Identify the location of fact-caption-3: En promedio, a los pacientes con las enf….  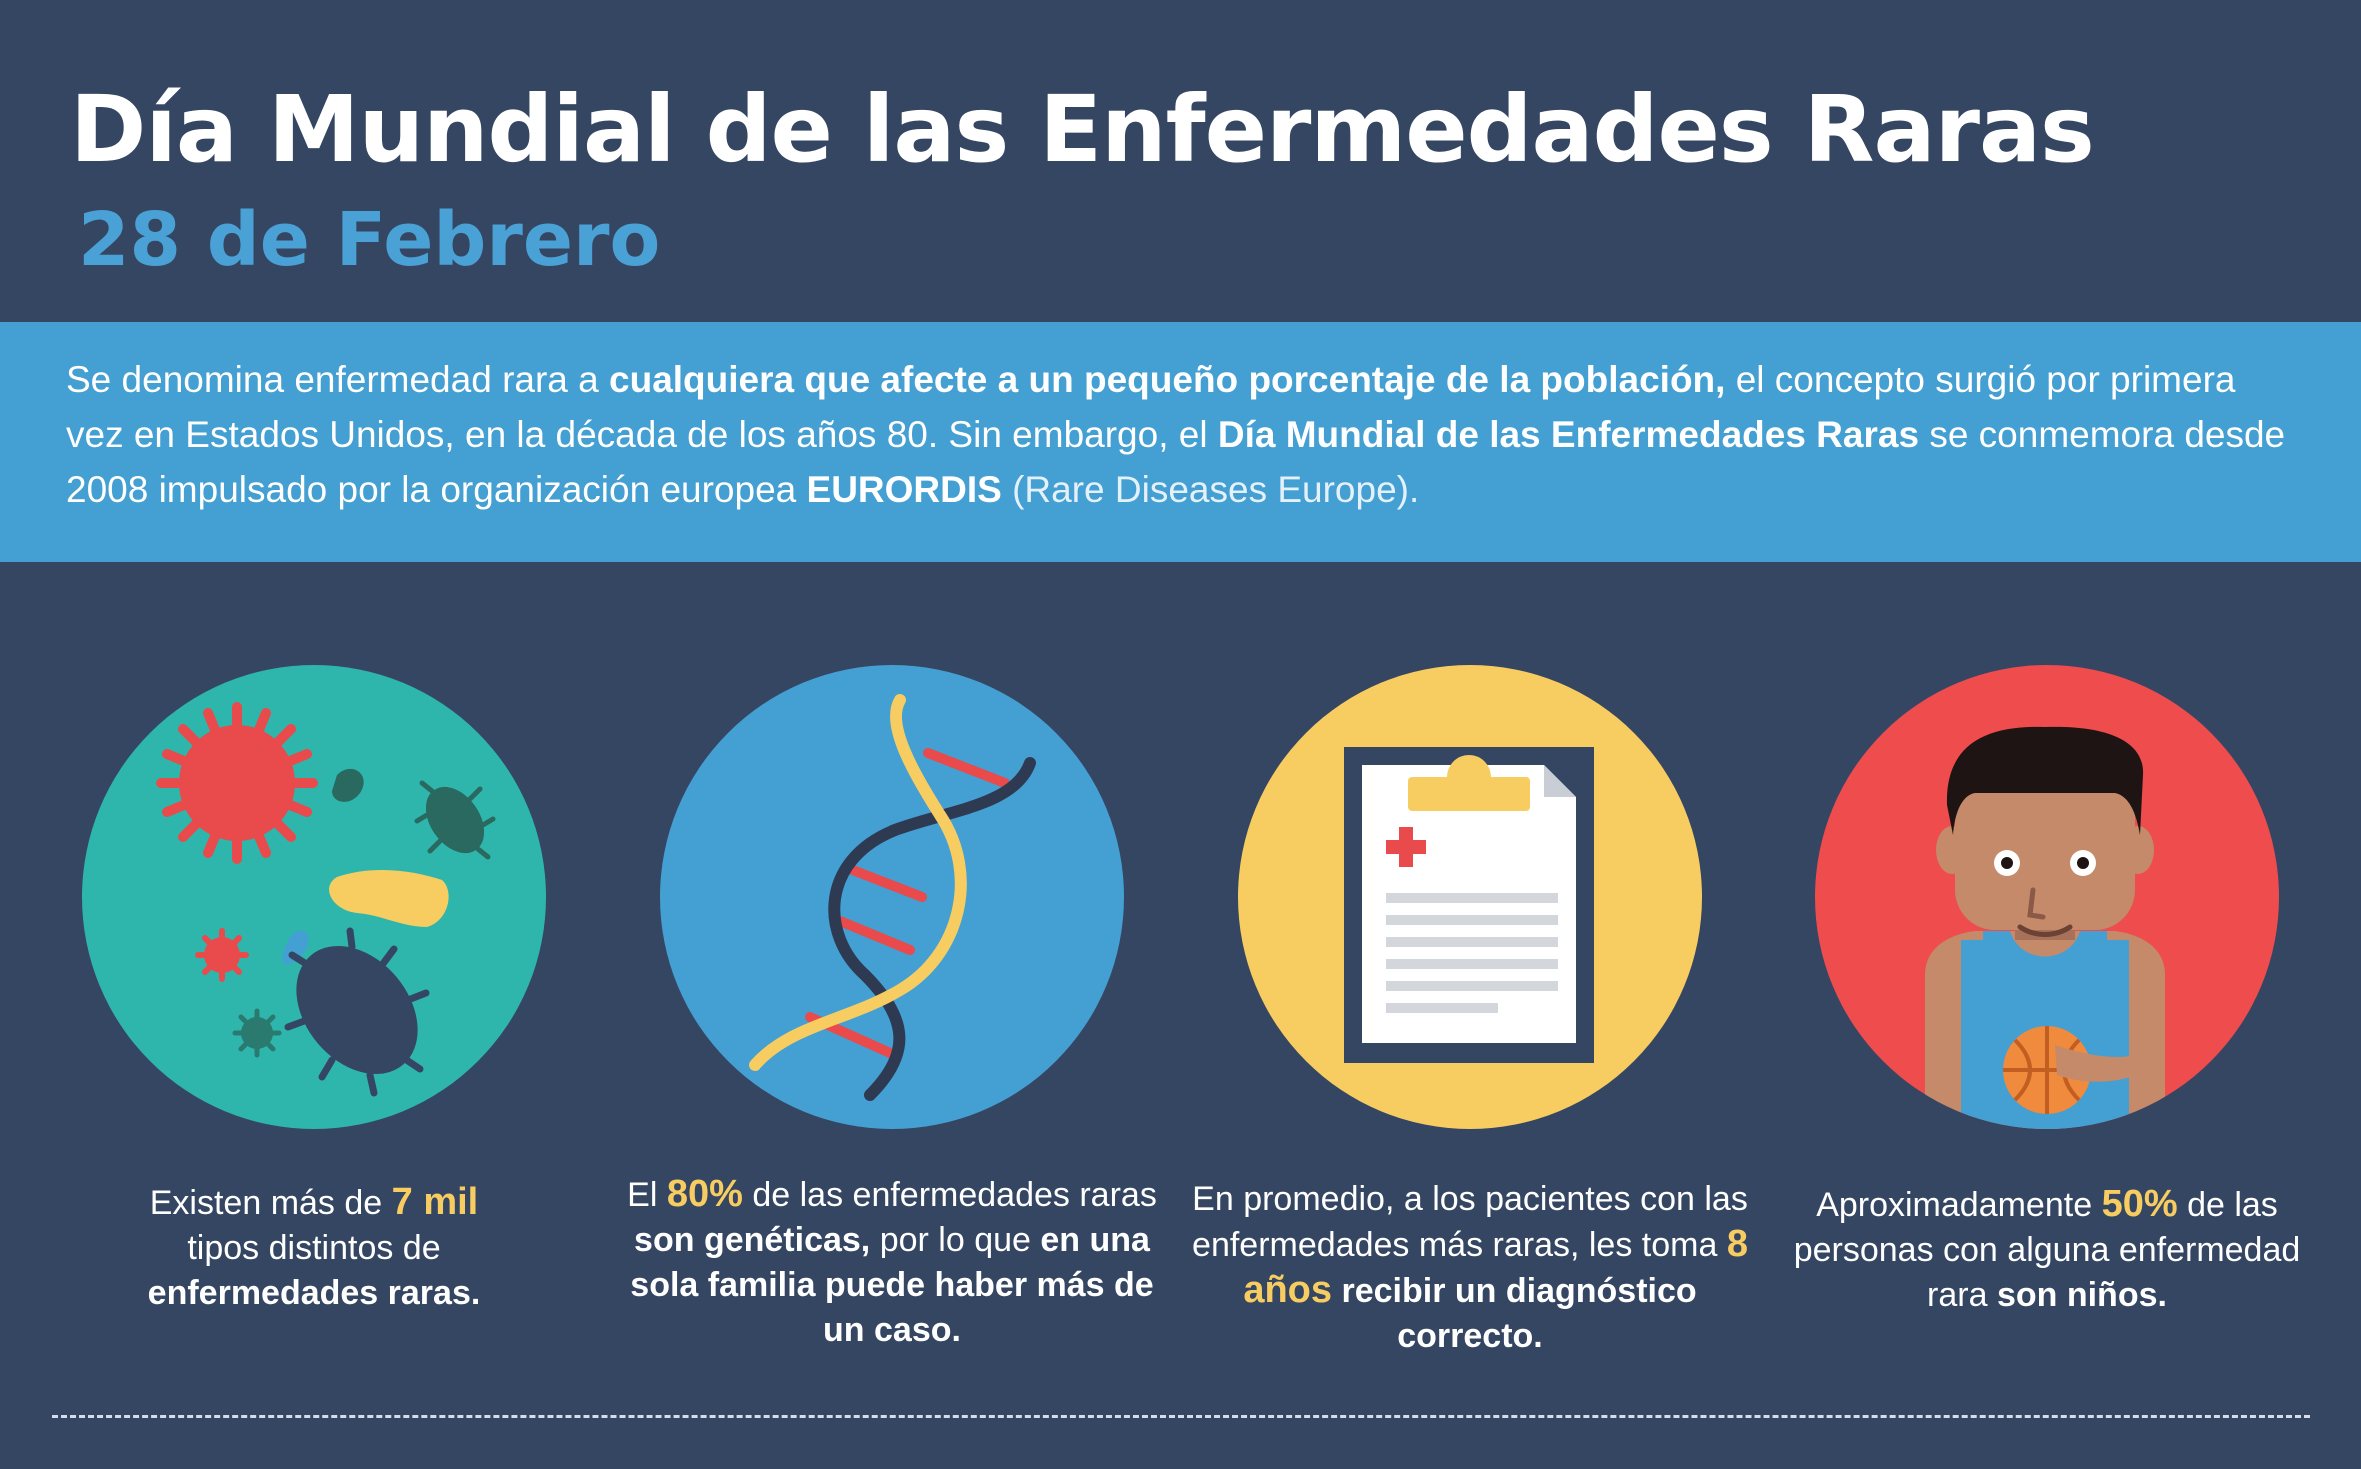
(1470, 1268).